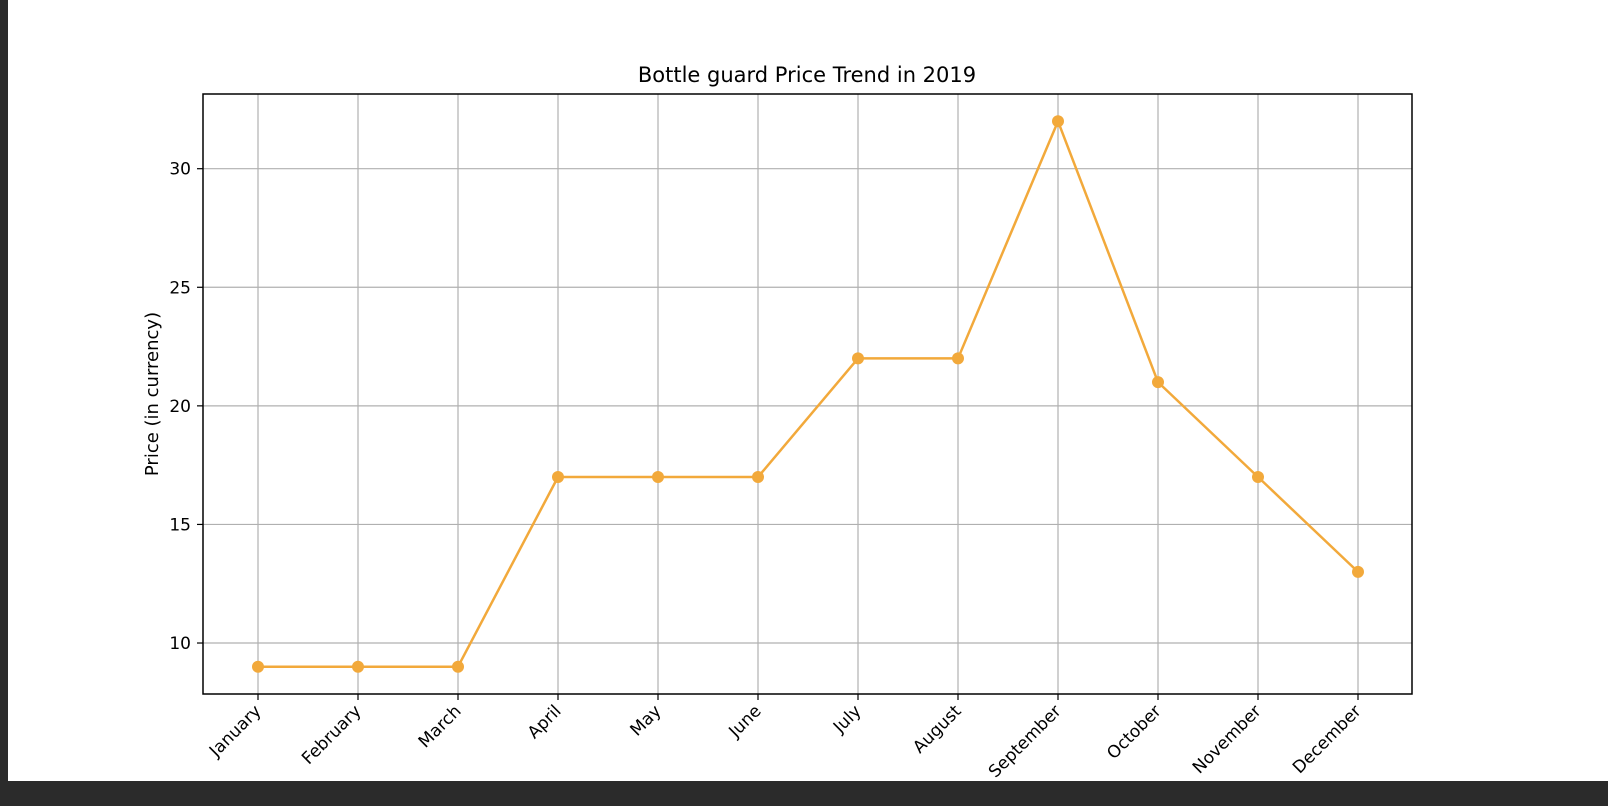 The width and height of the screenshot is (1608, 806). Describe the element at coordinates (804, 793) in the screenshot. I see `window-frame-bottom` at that location.